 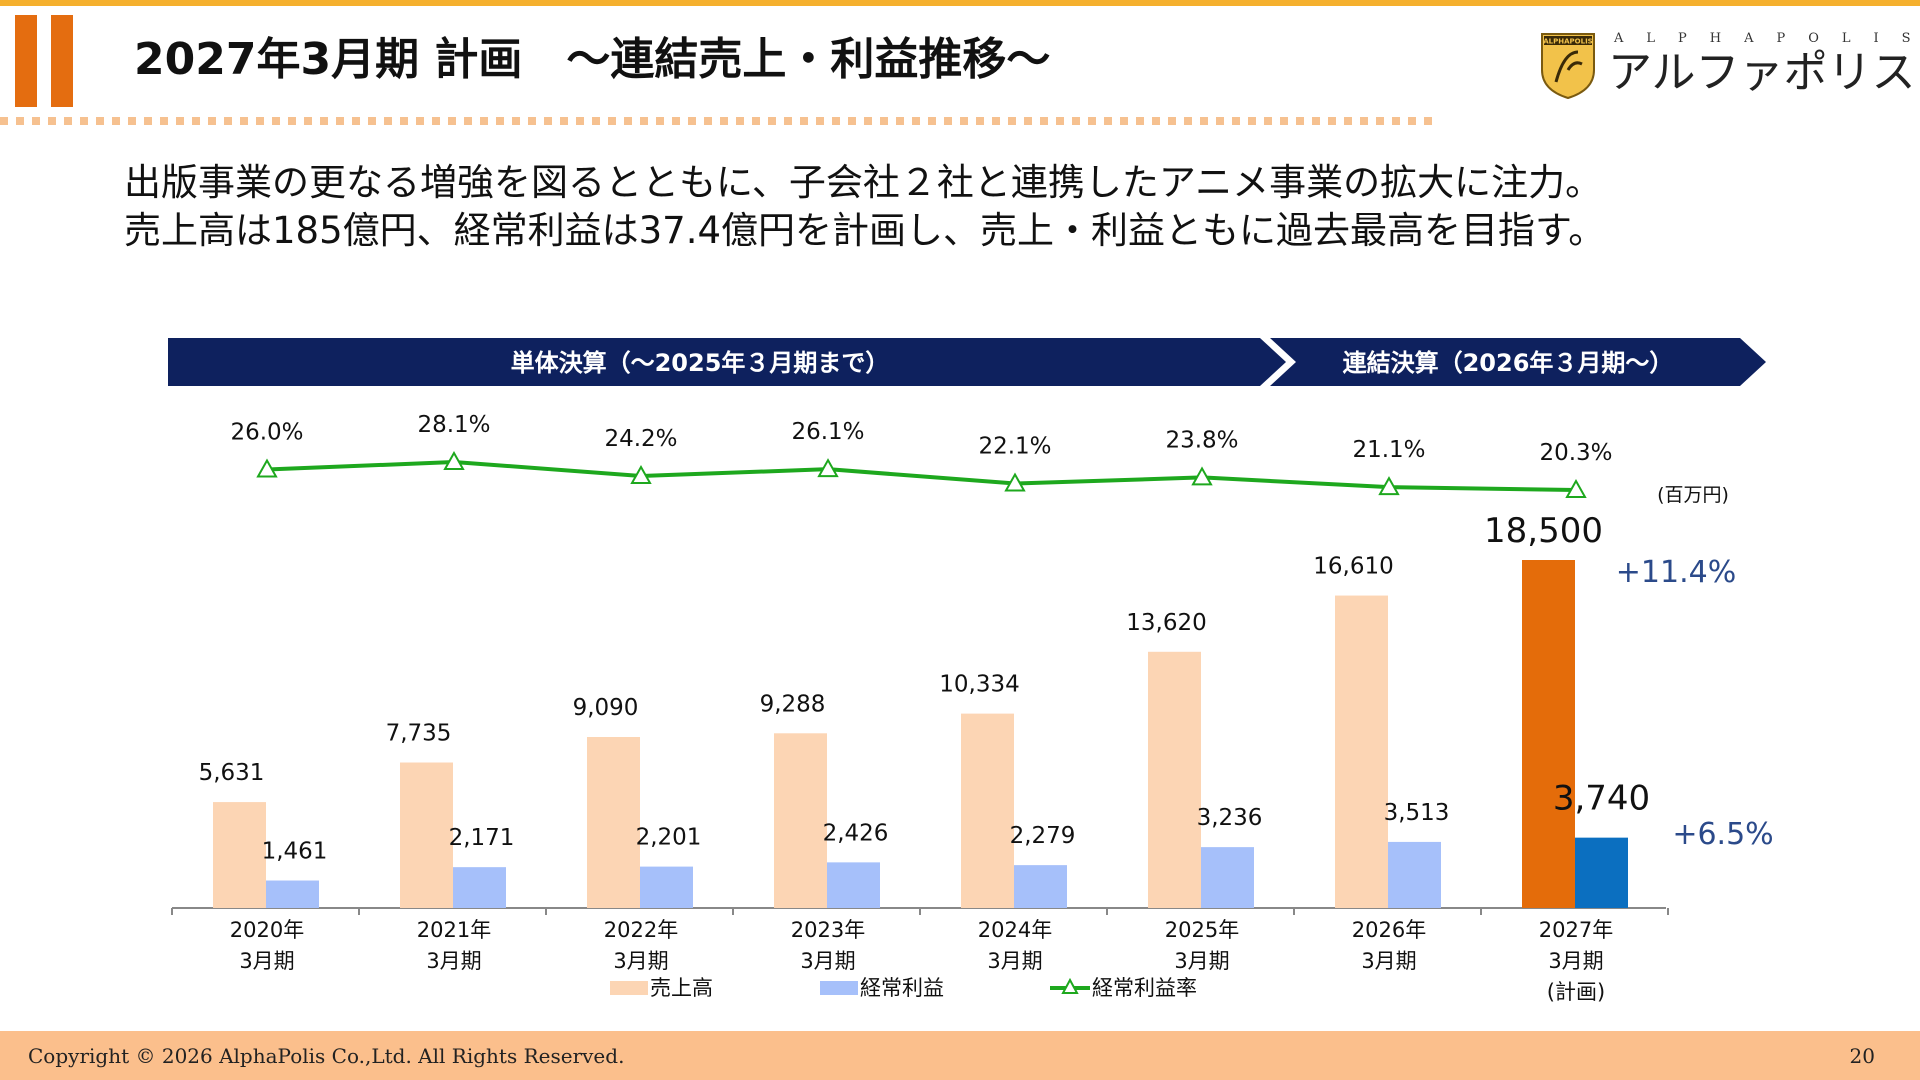 What do you see at coordinates (1014, 447) in the screenshot?
I see `ratio-data-label: 22.1%` at bounding box center [1014, 447].